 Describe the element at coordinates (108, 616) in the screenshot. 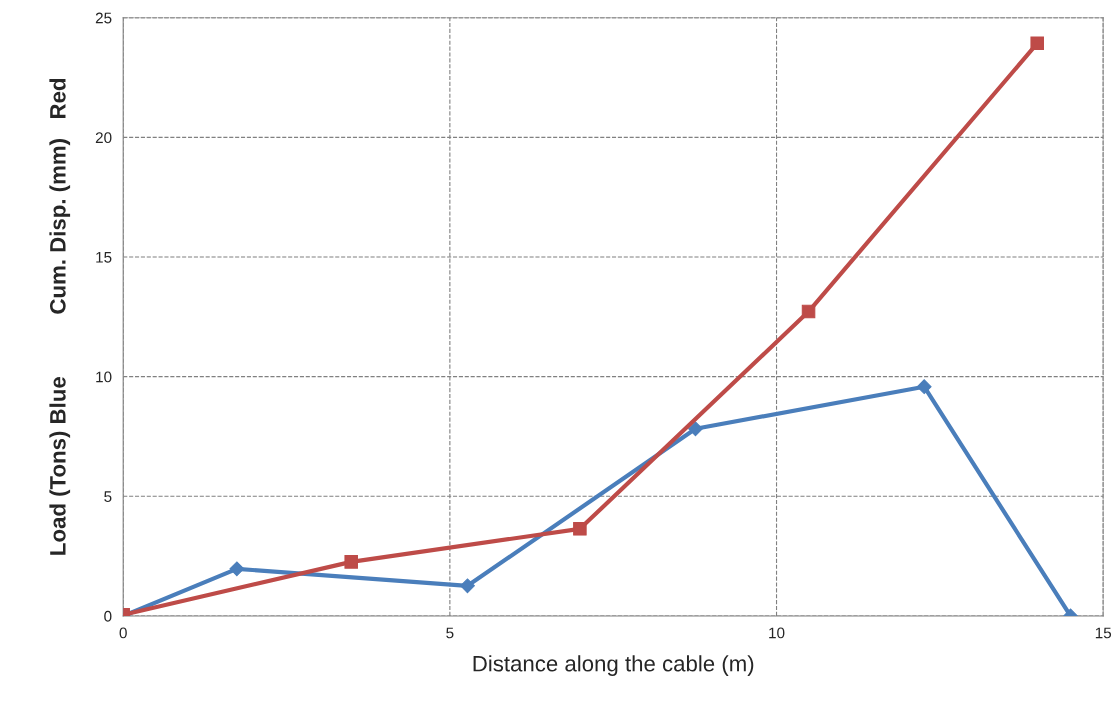

I see `y-tick-label: 0` at that location.